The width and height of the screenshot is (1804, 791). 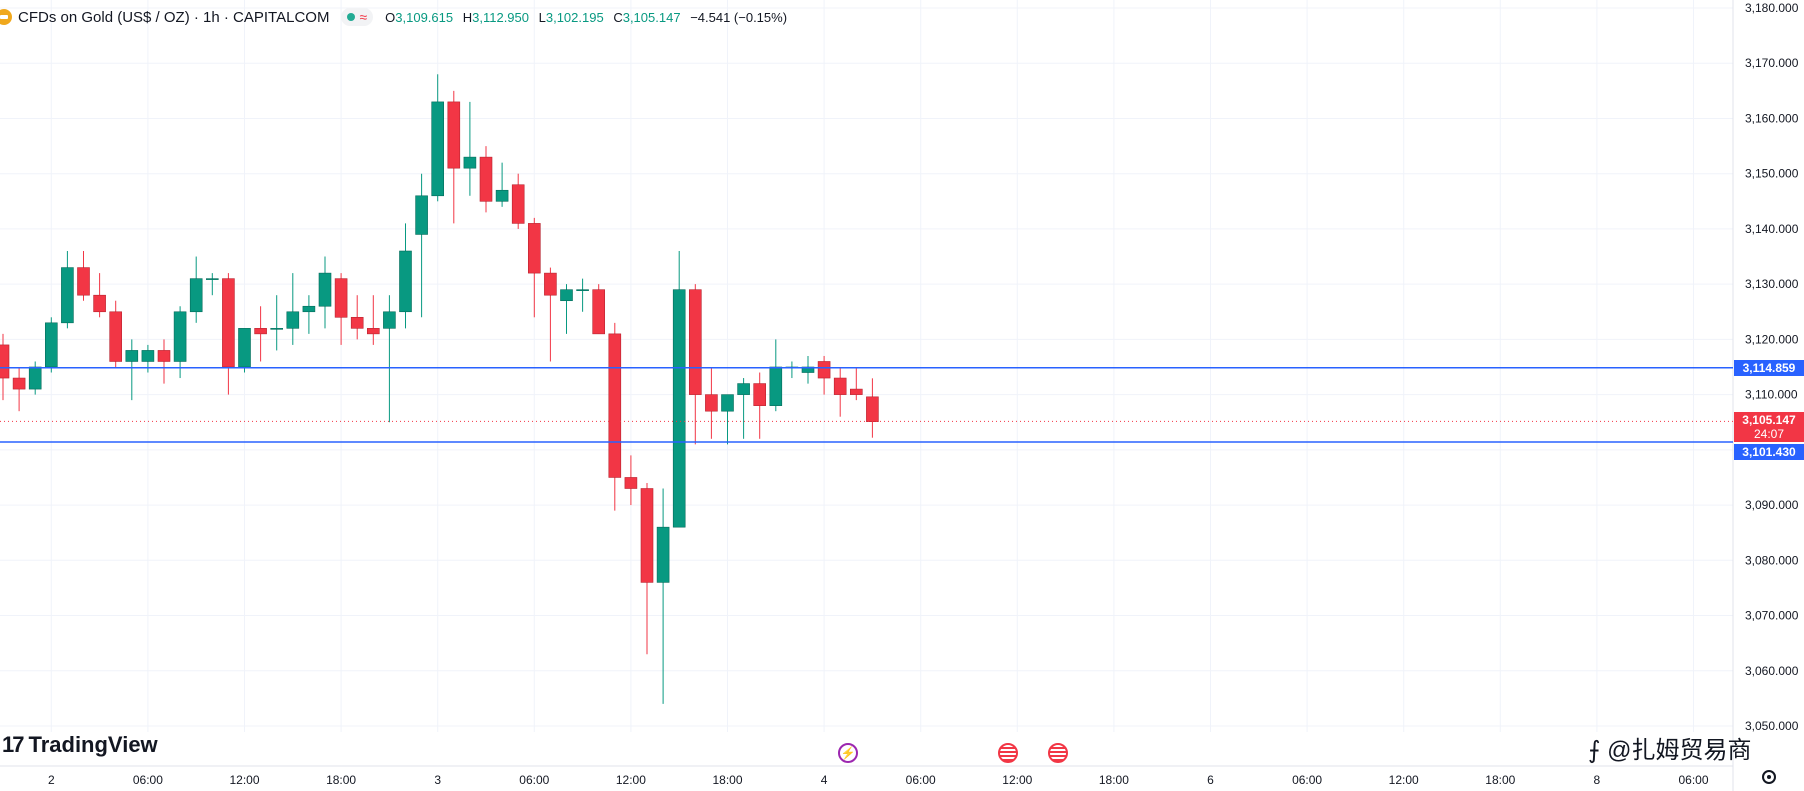 I want to click on y-tick-label: 3,140.000, so click(x=1772, y=229).